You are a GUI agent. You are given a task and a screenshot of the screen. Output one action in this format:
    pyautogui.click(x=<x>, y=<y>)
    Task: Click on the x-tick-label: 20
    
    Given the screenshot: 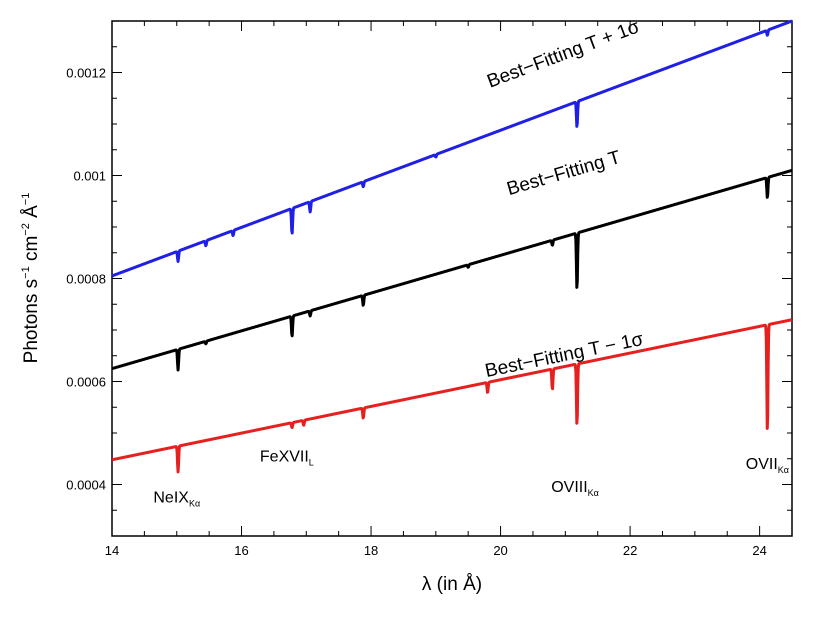 What is the action you would take?
    pyautogui.click(x=500, y=550)
    